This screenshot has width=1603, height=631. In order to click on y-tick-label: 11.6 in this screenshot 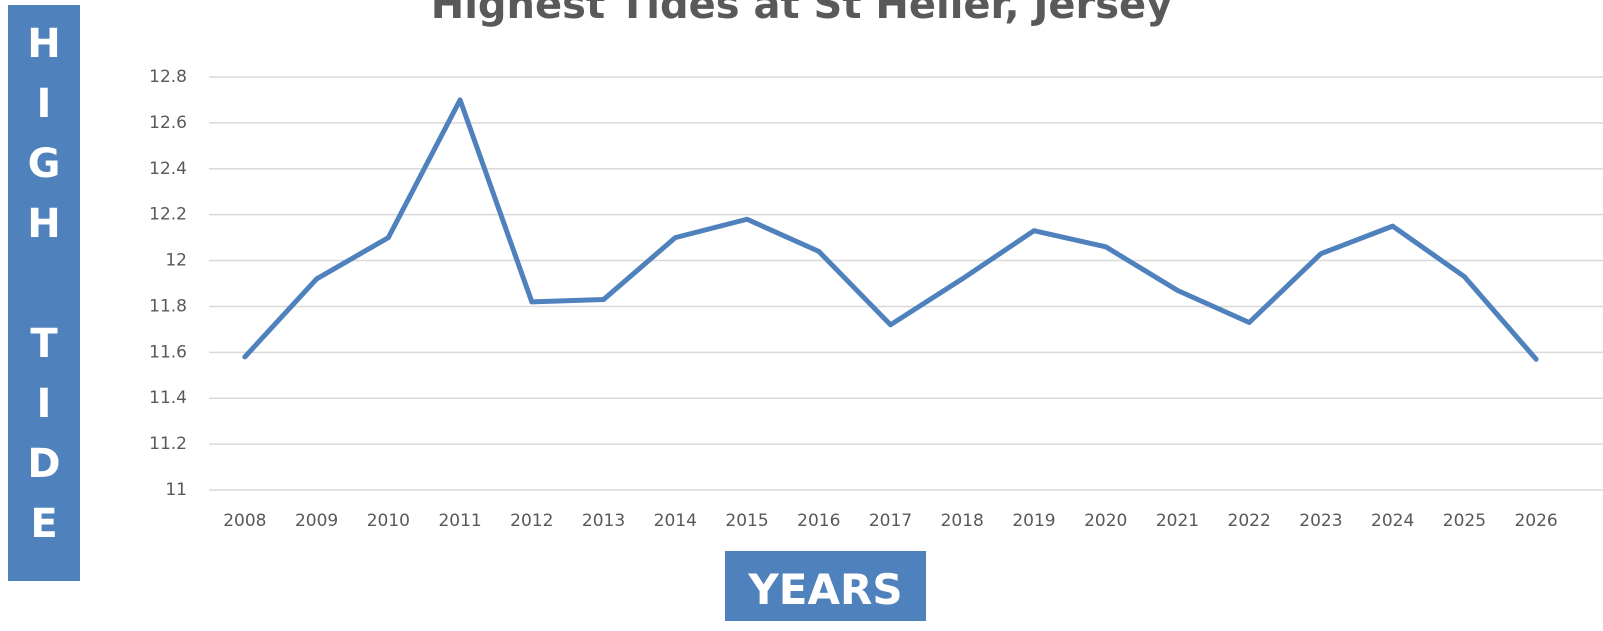, I will do `click(168, 352)`.